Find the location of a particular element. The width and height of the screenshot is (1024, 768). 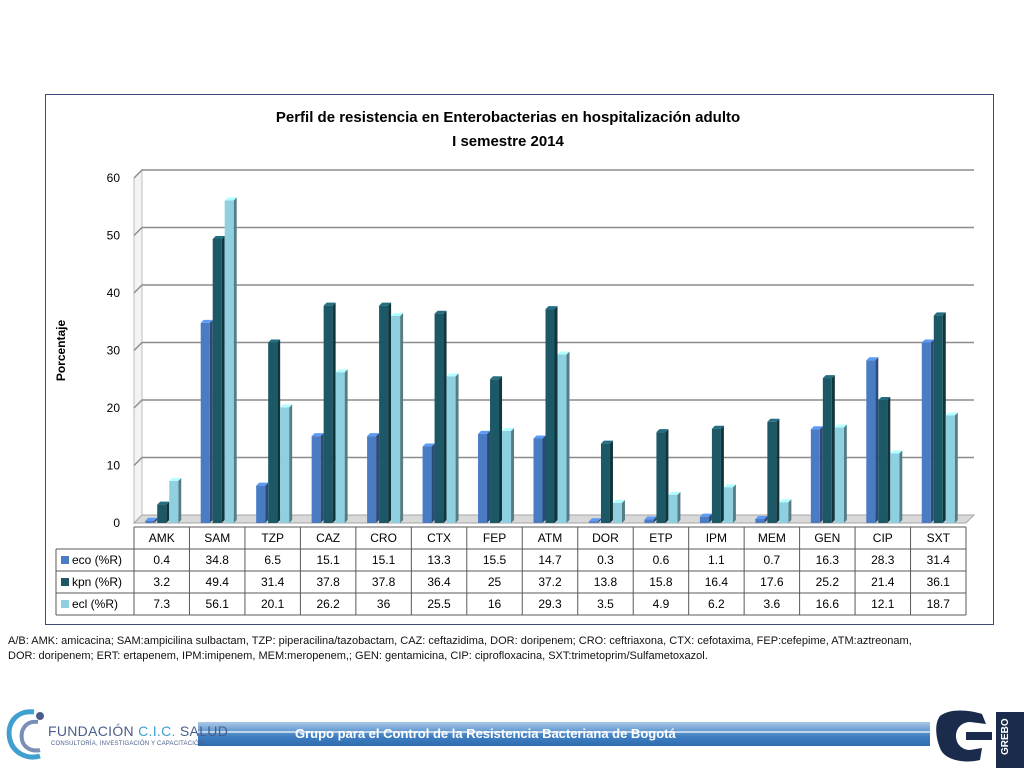

data-label: 15.5 is located at coordinates (495, 560).